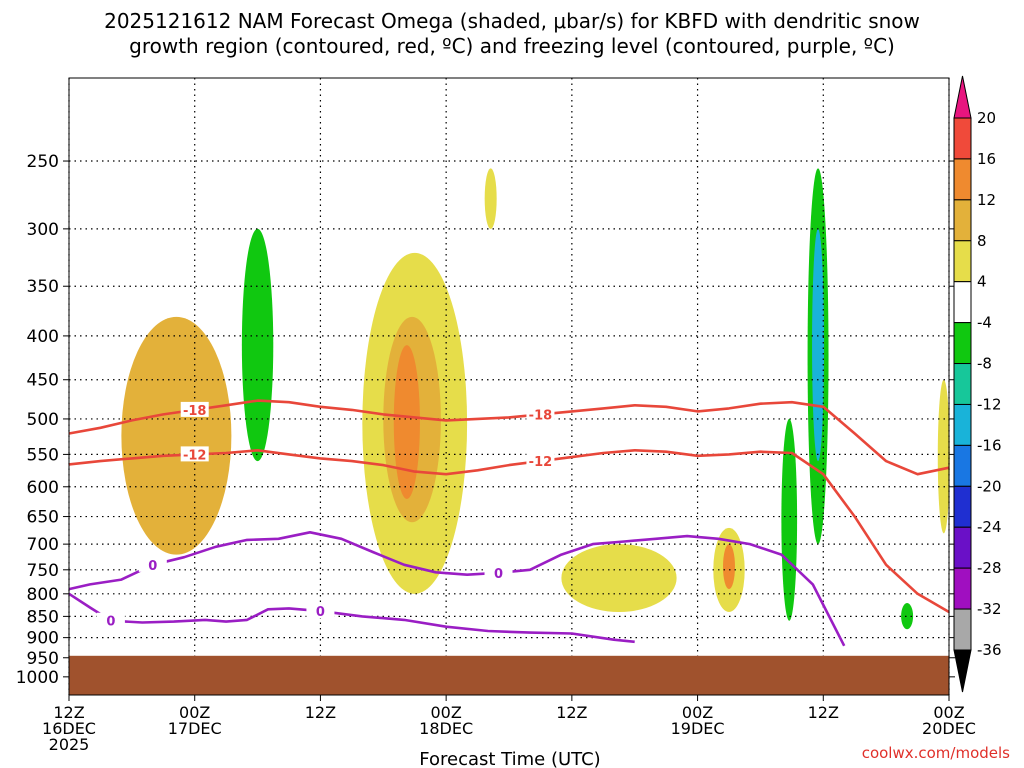 This screenshot has width=1024, height=768. I want to click on colorbar-label: 16, so click(986, 159).